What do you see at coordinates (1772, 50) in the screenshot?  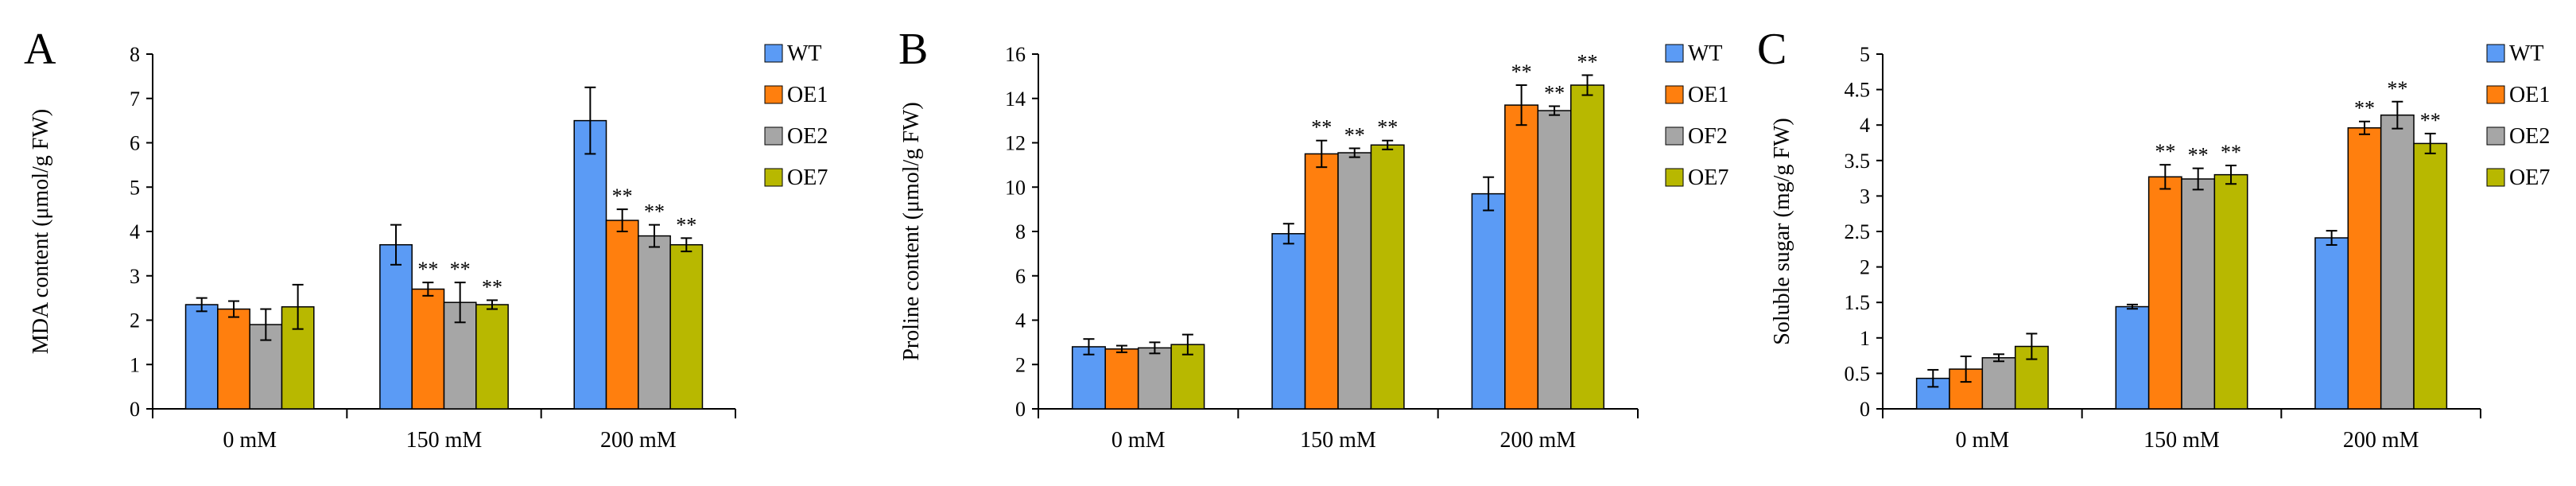 I see `panel-label-c: C` at bounding box center [1772, 50].